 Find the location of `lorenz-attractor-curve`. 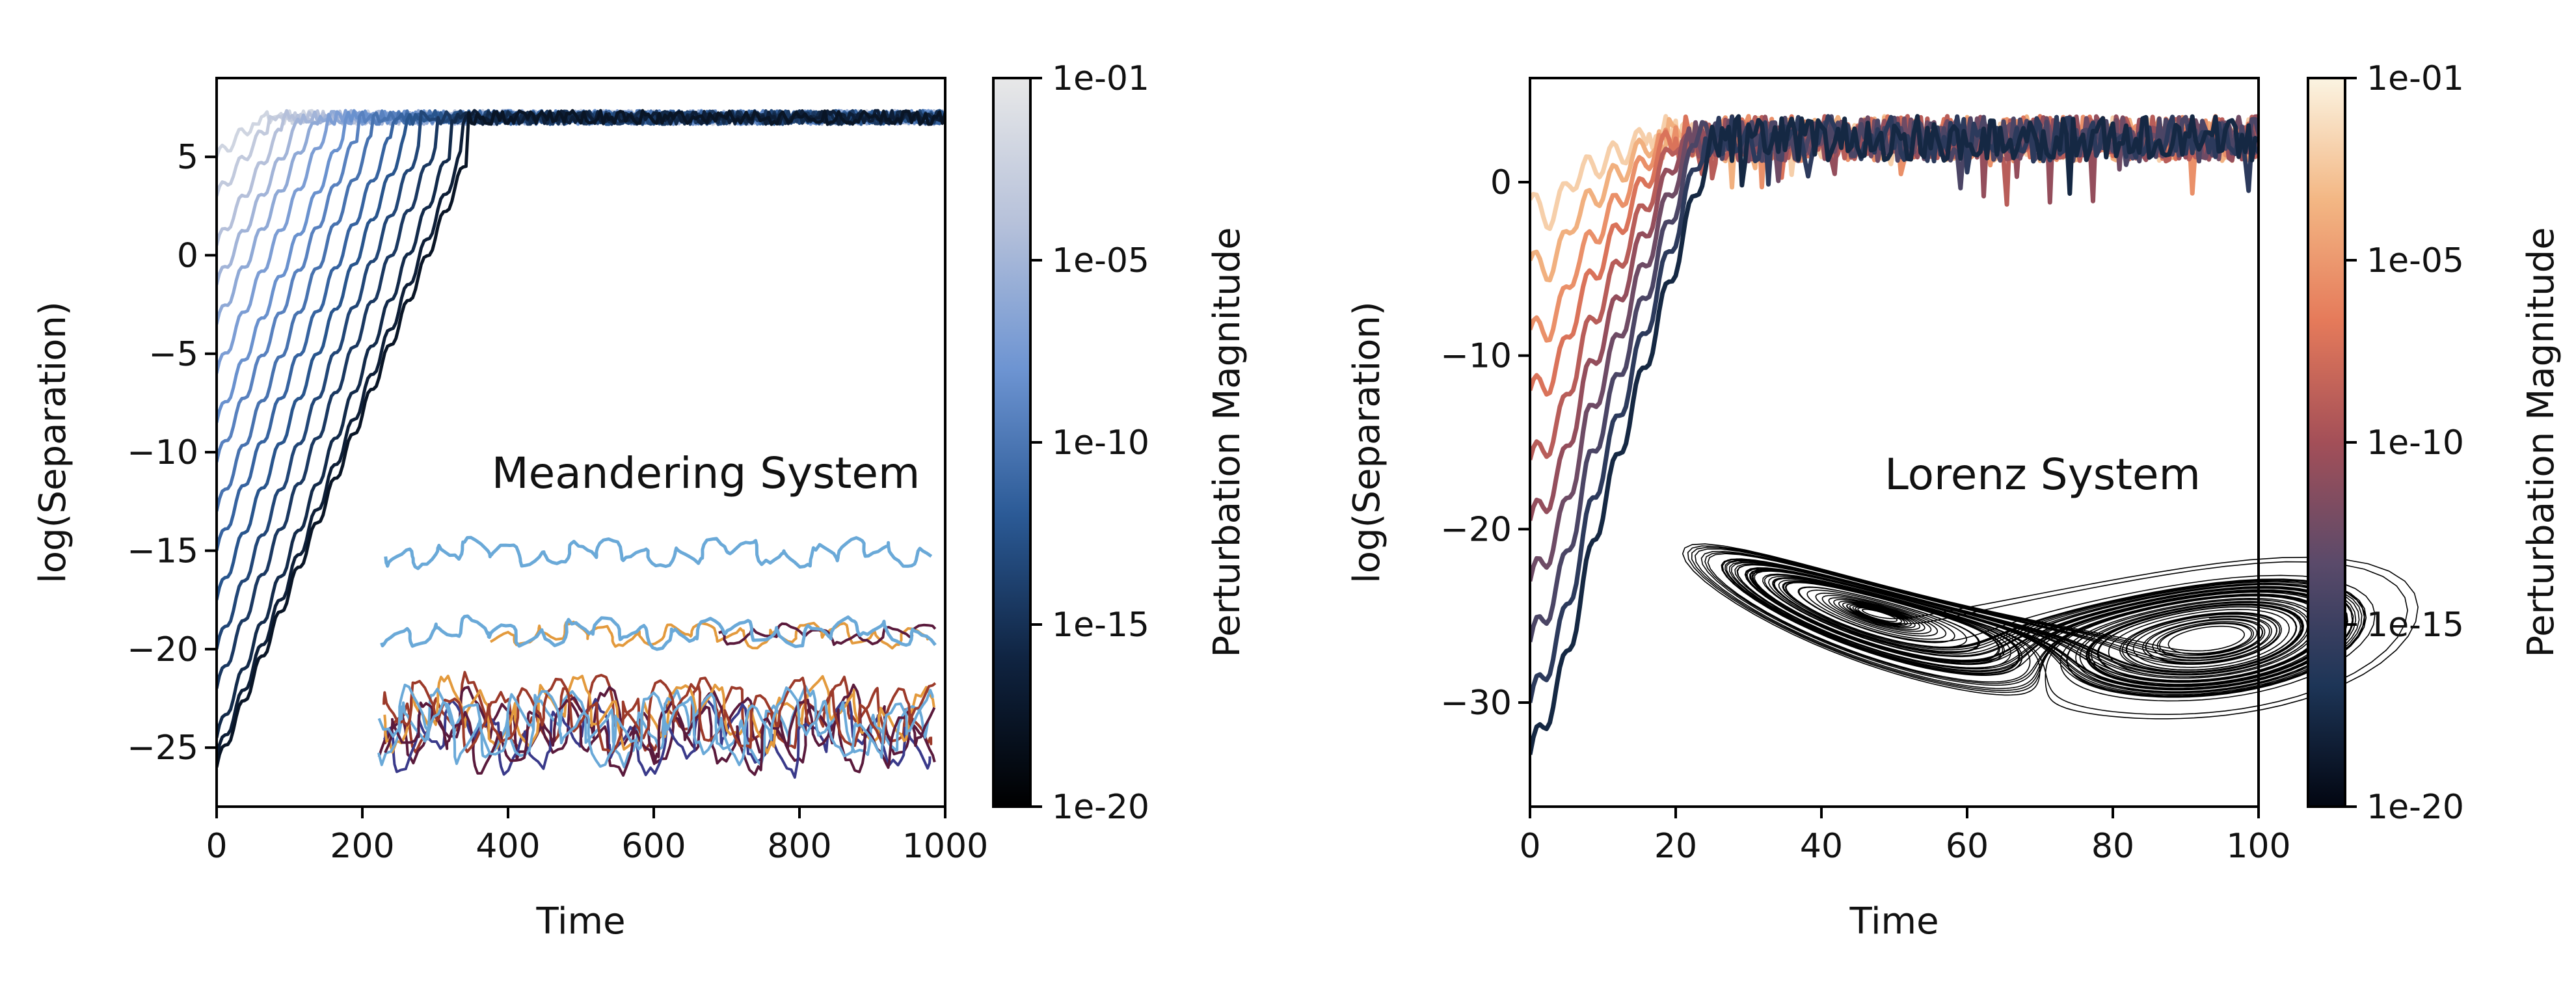

lorenz-attractor-curve is located at coordinates (2050, 631).